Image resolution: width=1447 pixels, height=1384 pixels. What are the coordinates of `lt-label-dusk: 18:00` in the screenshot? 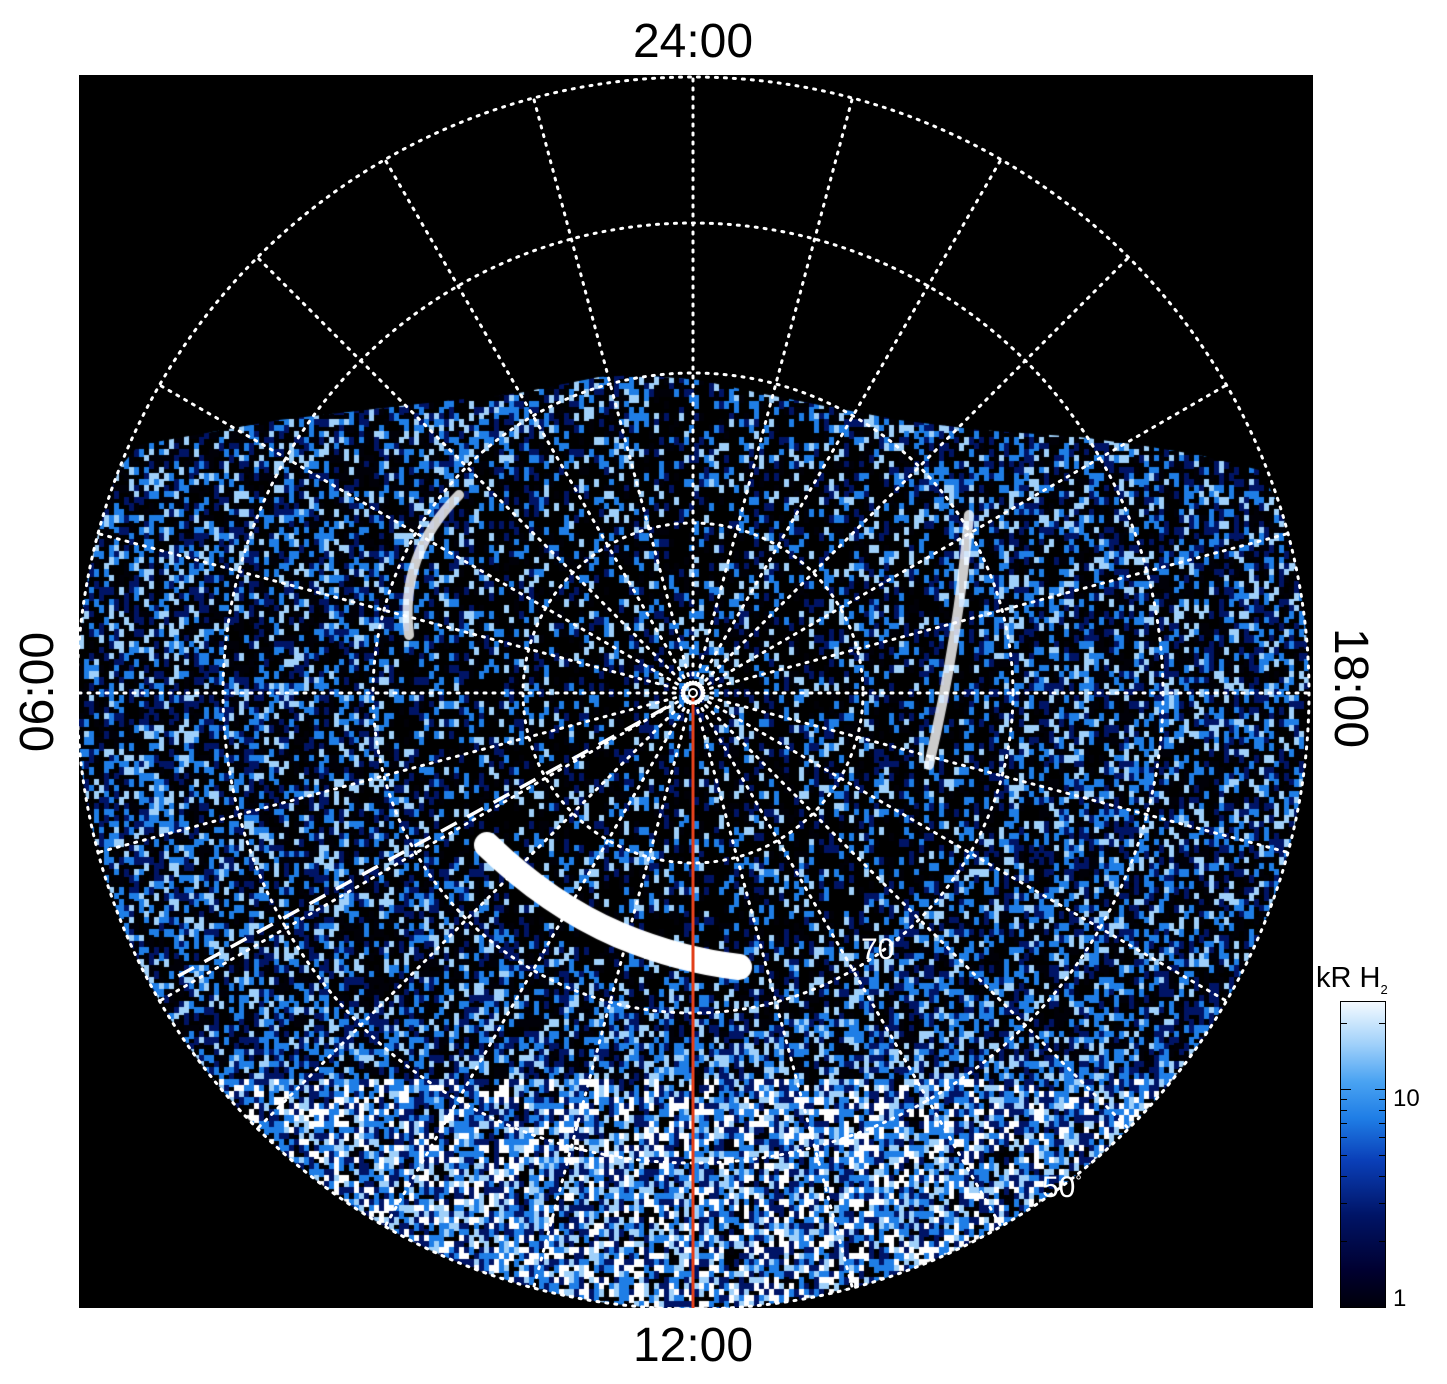 It's located at (1350, 688).